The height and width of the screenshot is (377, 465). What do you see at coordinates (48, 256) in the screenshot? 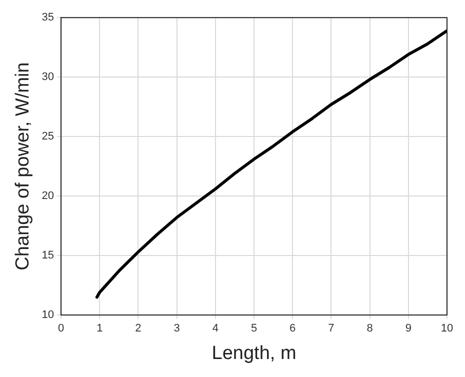
I see `y-tick-label: 15` at bounding box center [48, 256].